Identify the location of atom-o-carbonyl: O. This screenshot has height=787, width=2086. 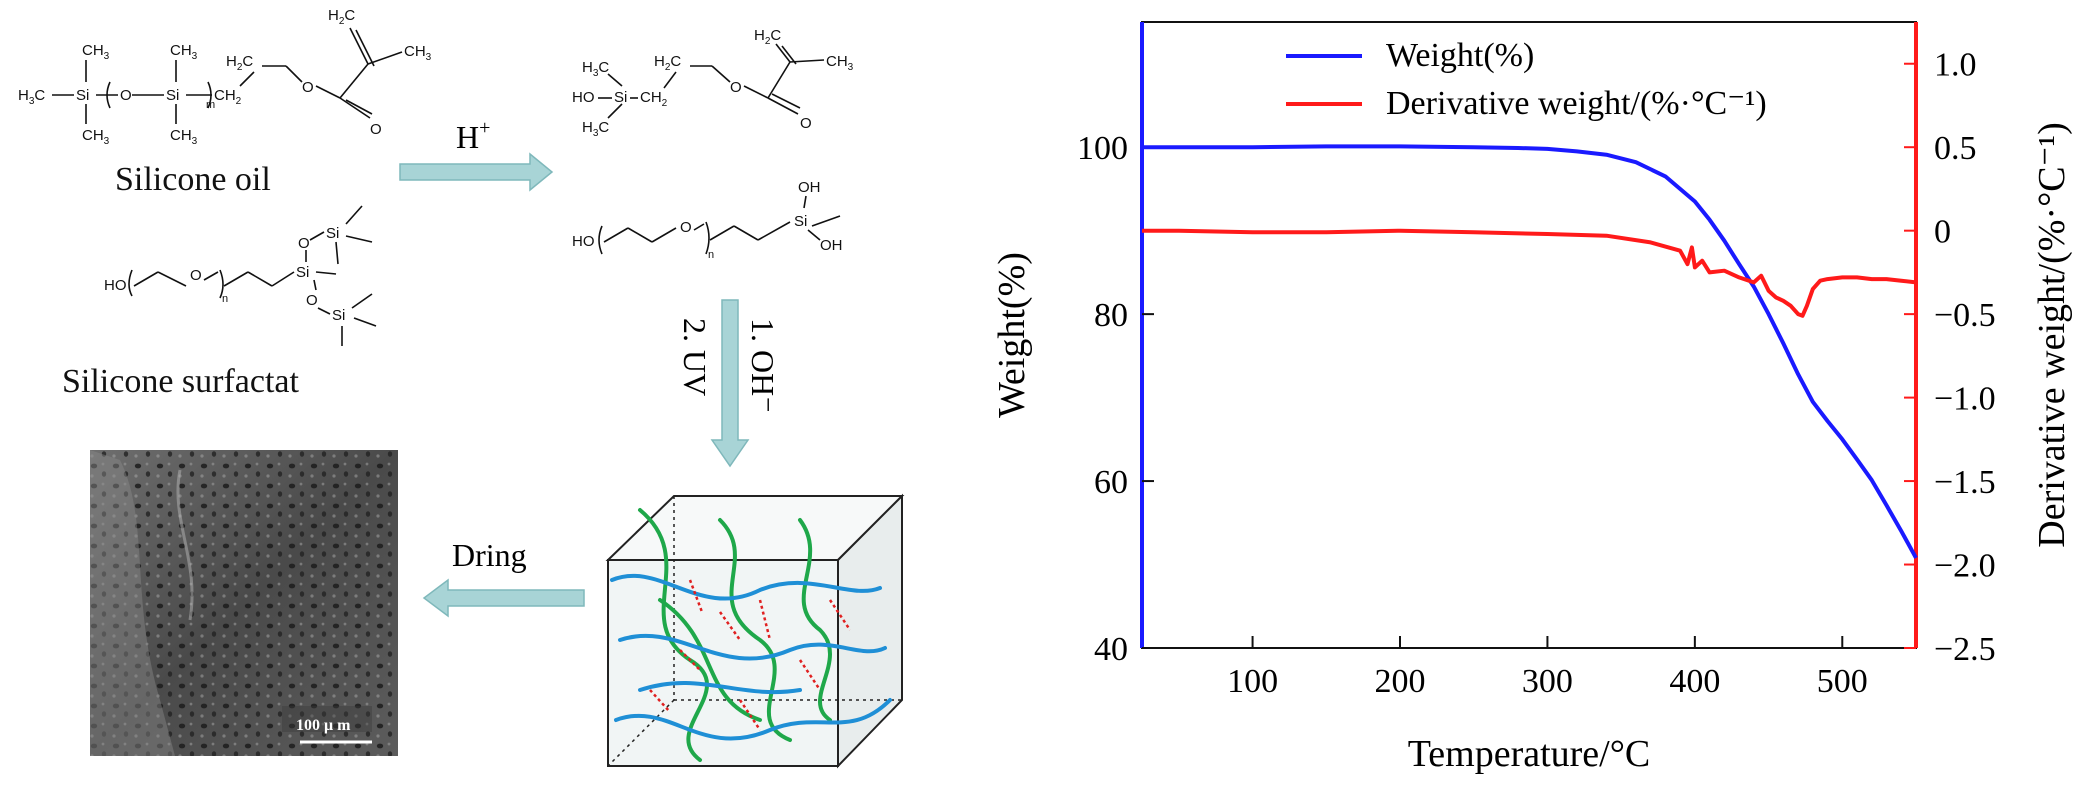
(376, 129).